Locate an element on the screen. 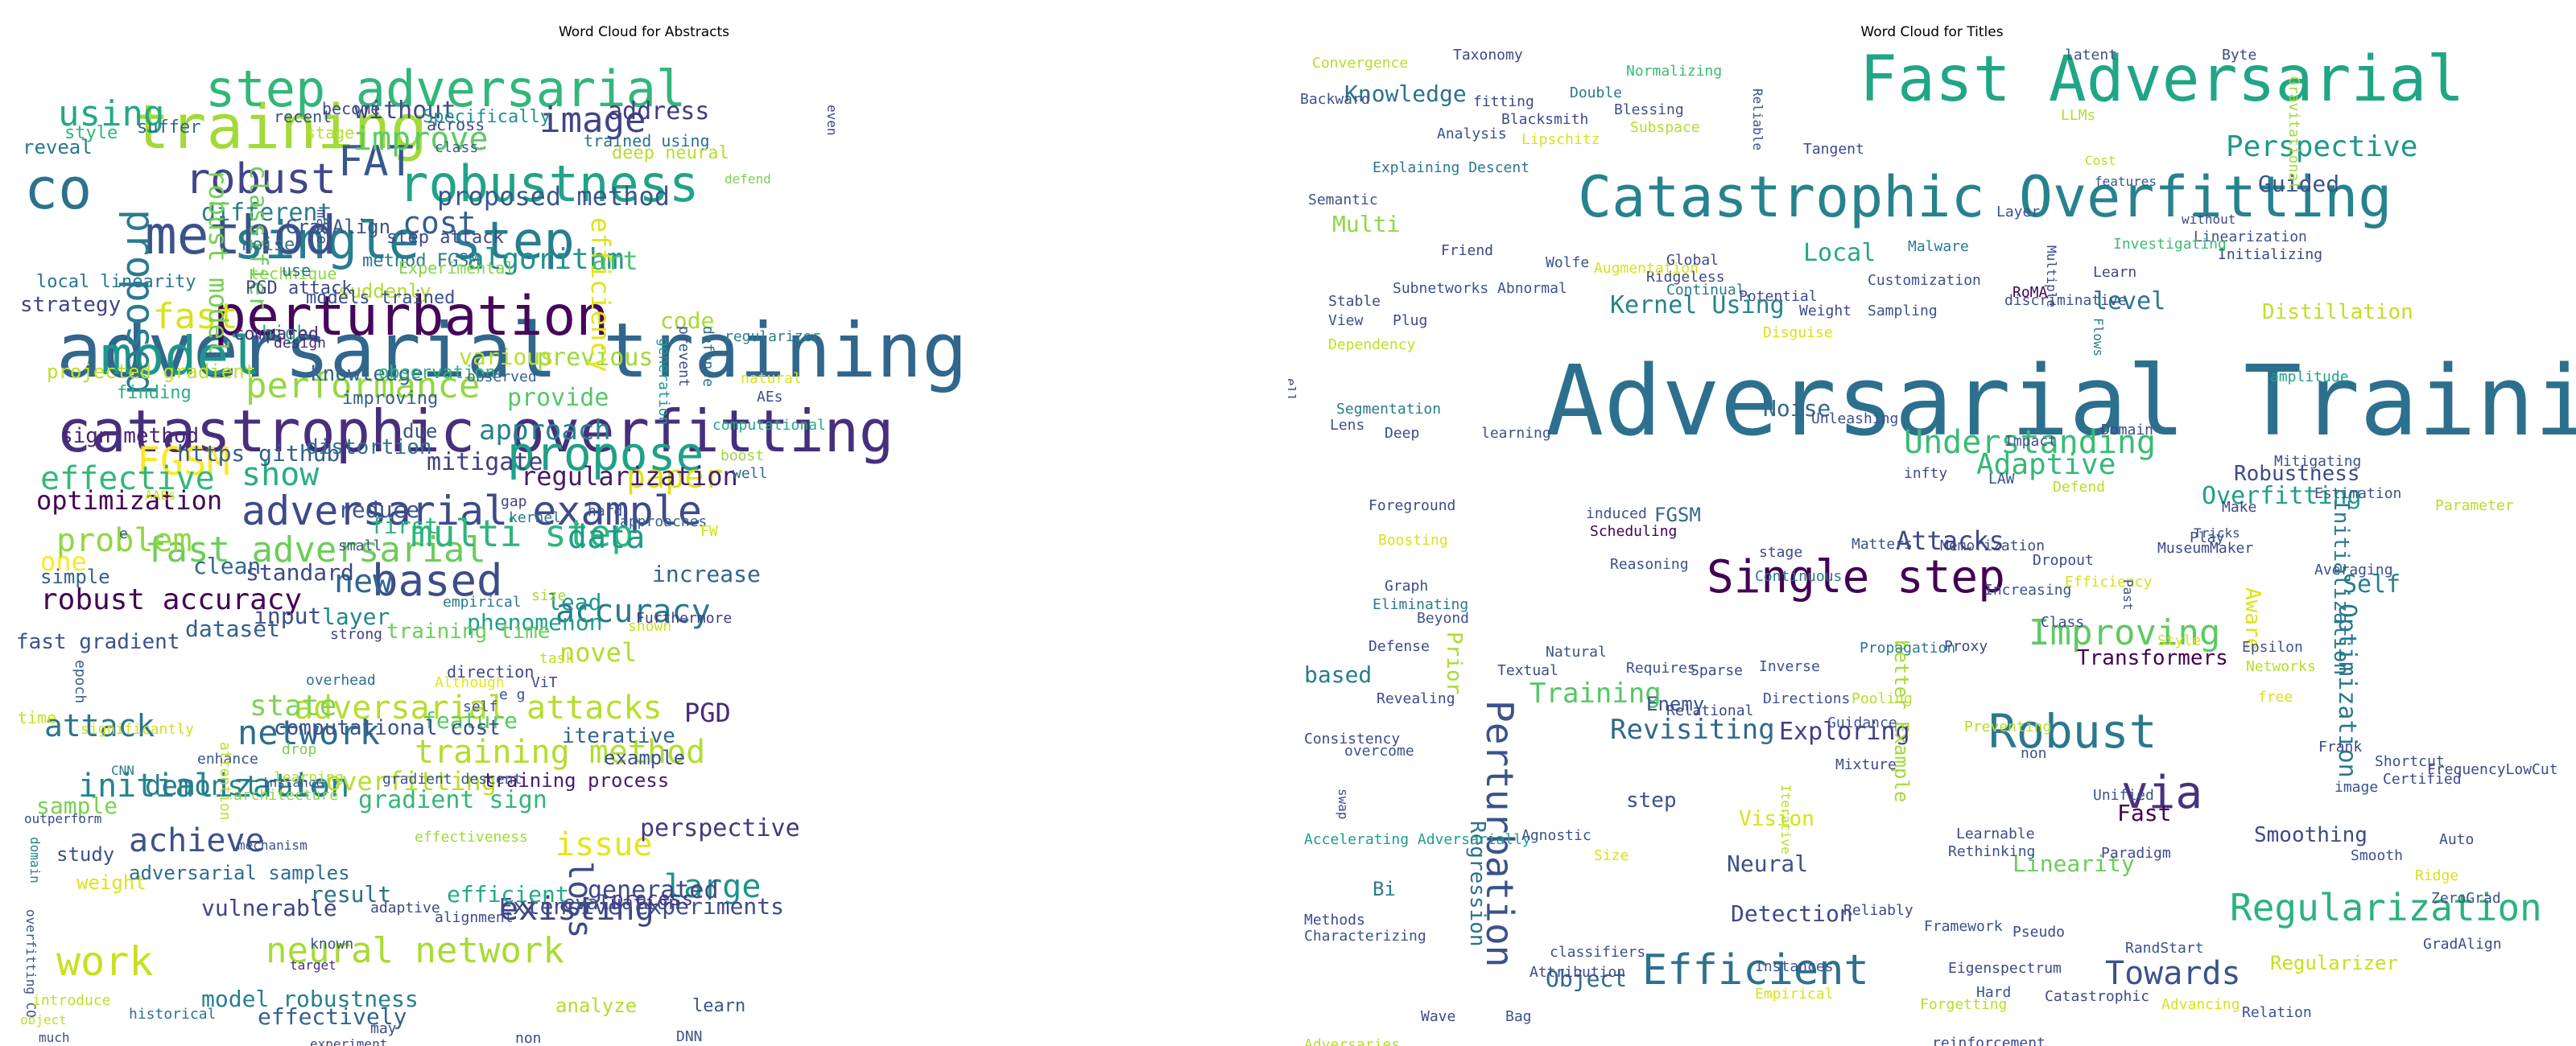 Image resolution: width=2576 pixels, height=1046 pixels. cloud-word: epoch is located at coordinates (80, 682).